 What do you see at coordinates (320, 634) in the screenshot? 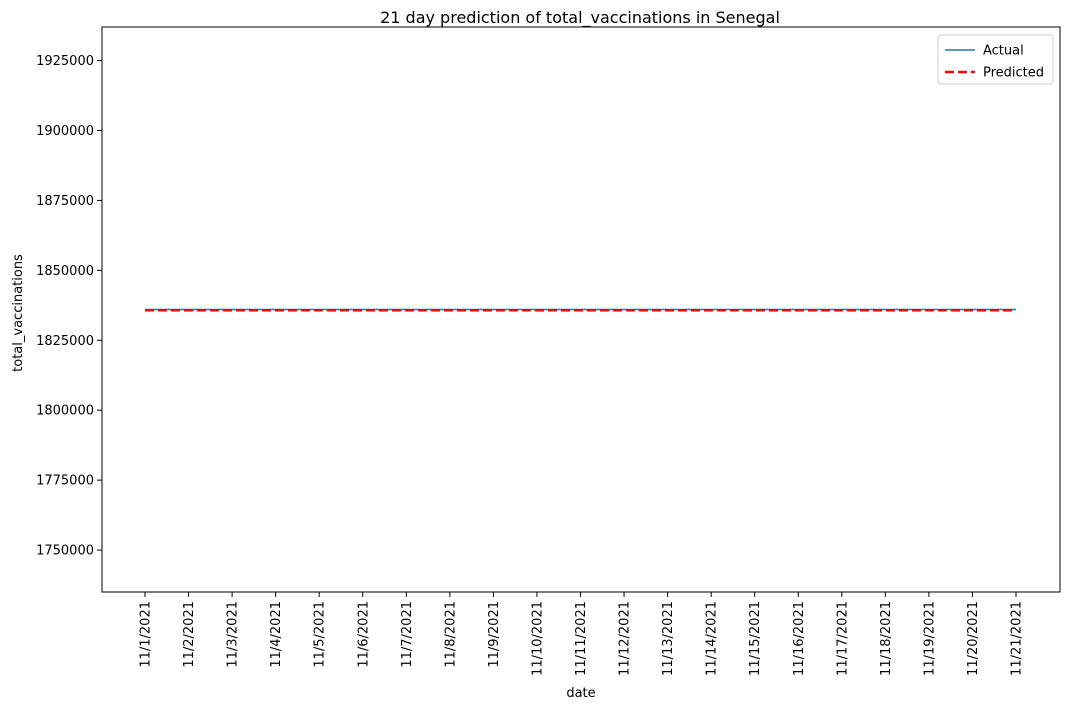
I see `x-tick-label: 11/5/2021` at bounding box center [320, 634].